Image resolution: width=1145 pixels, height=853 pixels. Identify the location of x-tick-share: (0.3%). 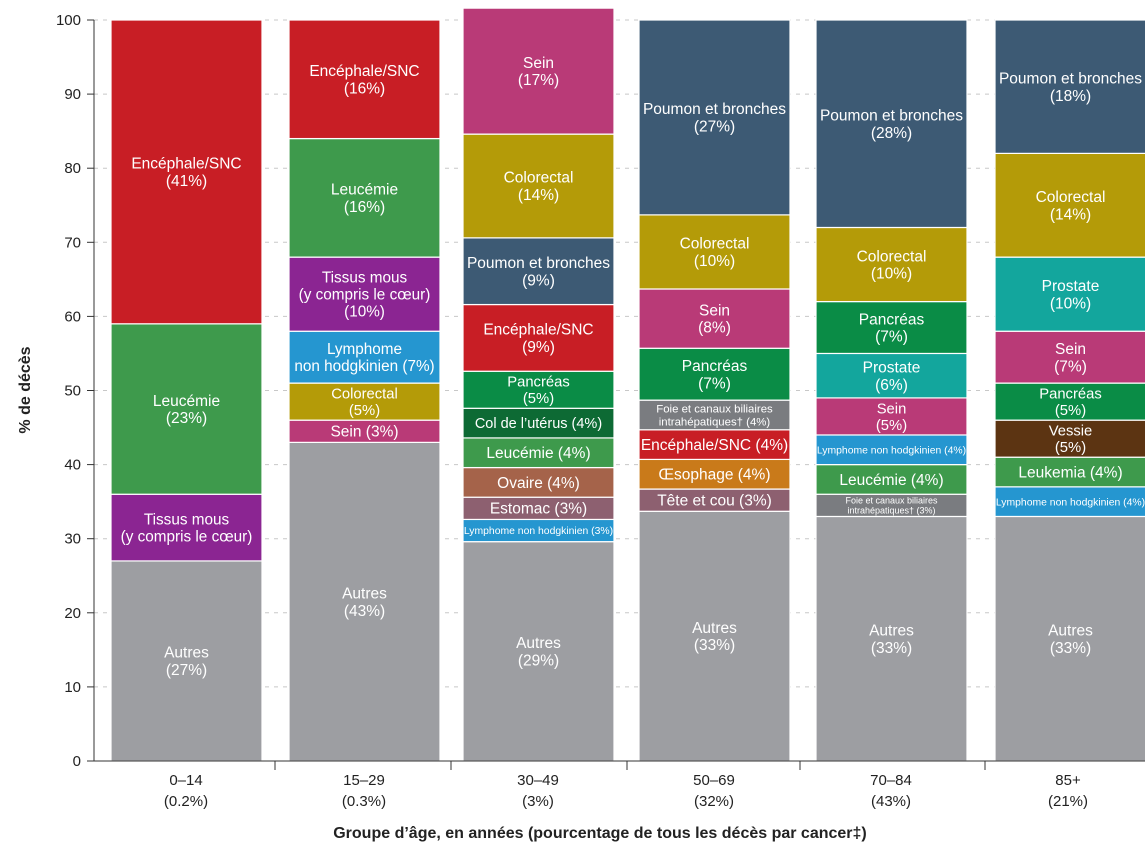
(364, 801).